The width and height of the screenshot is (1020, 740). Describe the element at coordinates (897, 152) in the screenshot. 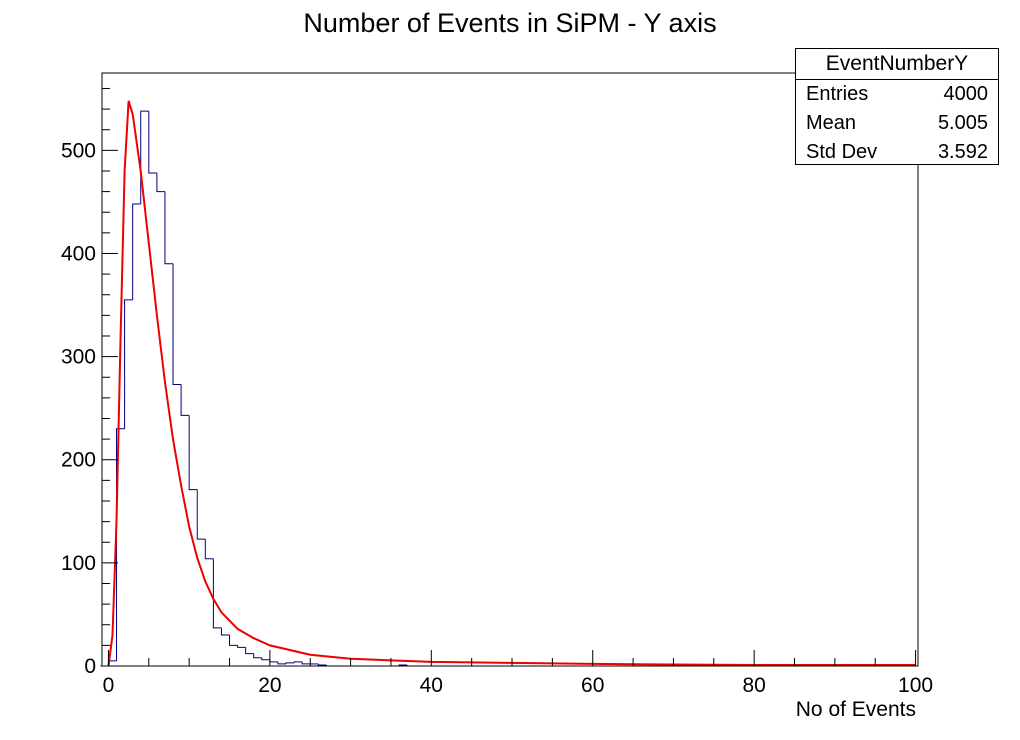

I see `stats-row-stddev: Std Dev 3.592` at that location.